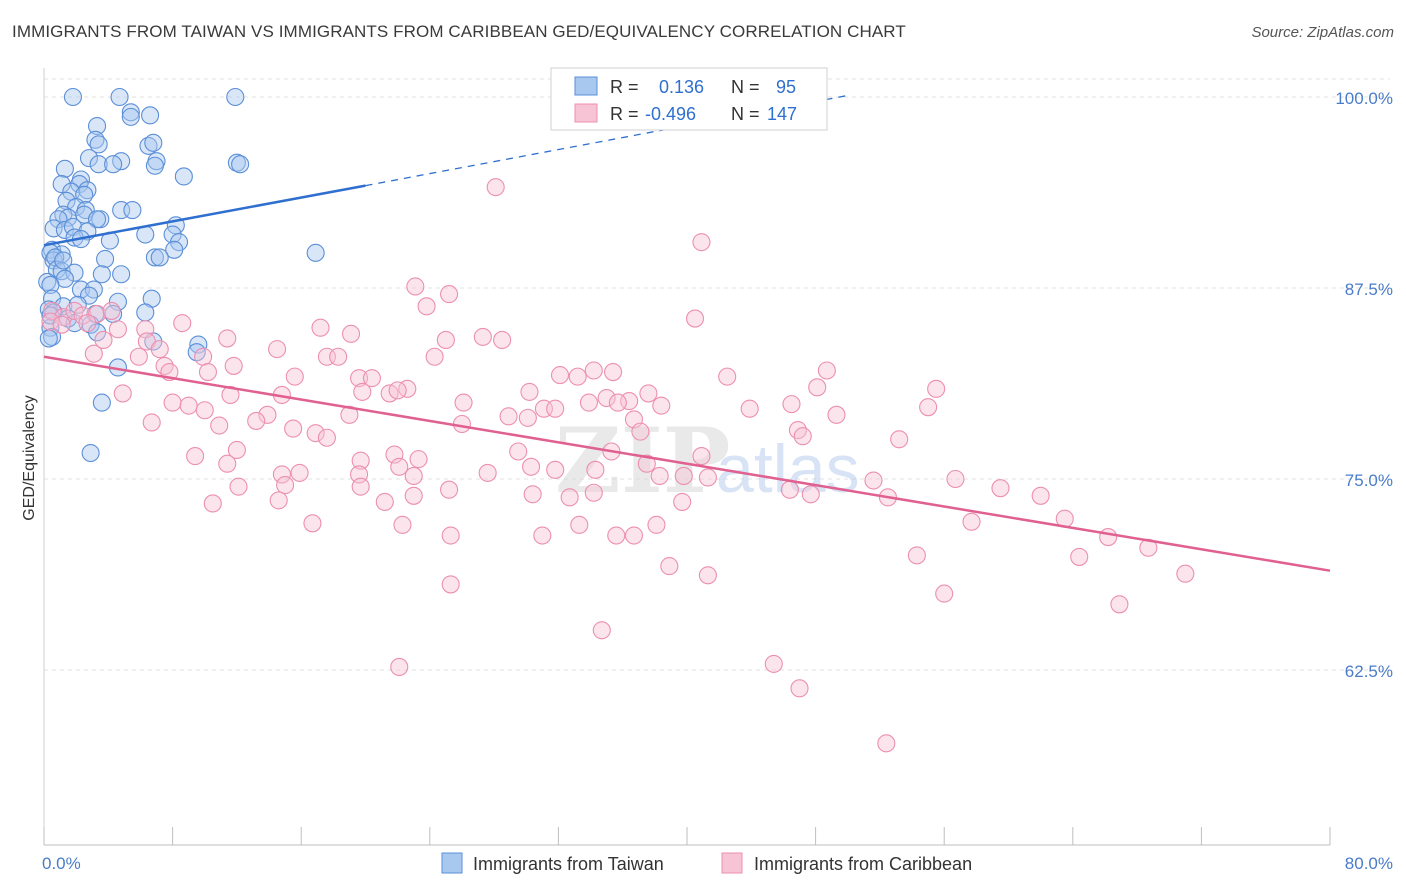 This screenshot has width=1406, height=892. I want to click on x-tick-label-min: 0.0%, so click(61, 863).